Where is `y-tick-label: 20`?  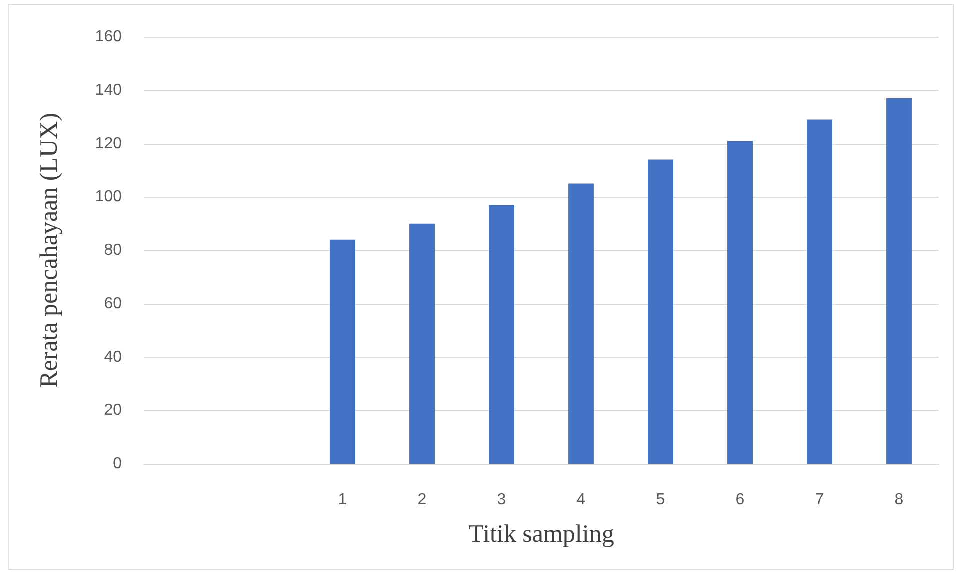
y-tick-label: 20 is located at coordinates (113, 411).